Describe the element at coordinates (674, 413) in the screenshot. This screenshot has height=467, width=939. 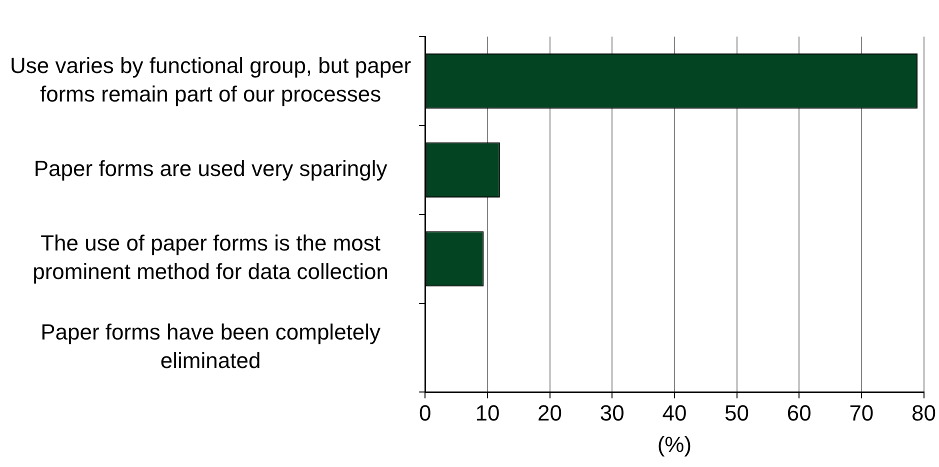
I see `x-tick-label: 40` at that location.